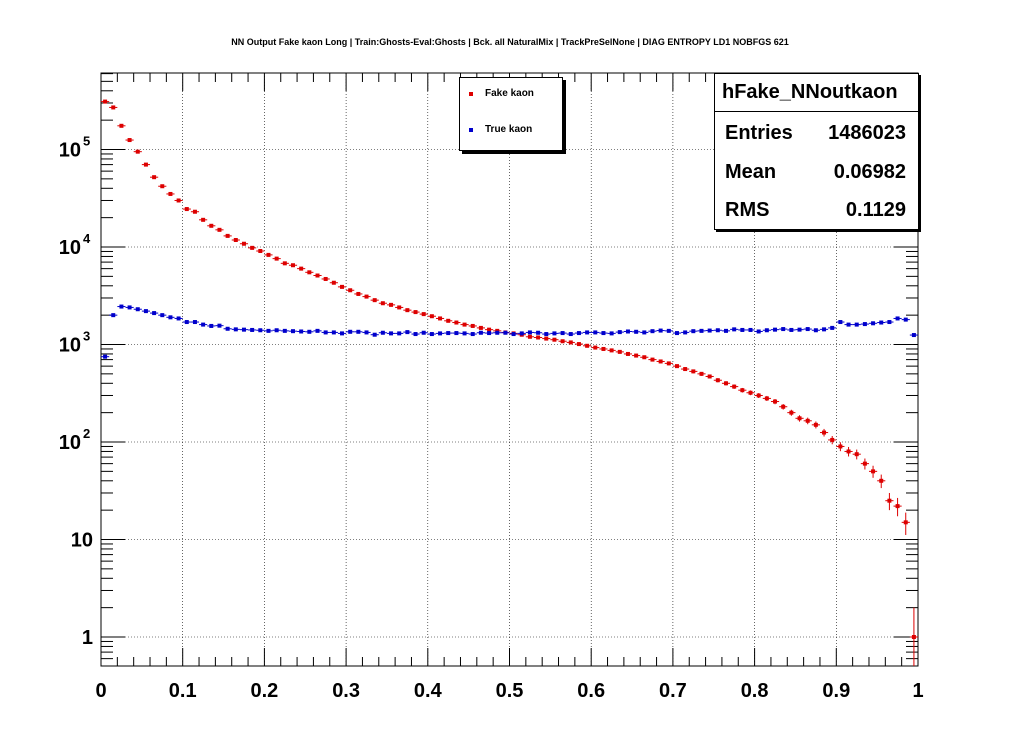 The width and height of the screenshot is (1020, 740). Describe the element at coordinates (751, 172) in the screenshot. I see `stats-label: Mean` at that location.